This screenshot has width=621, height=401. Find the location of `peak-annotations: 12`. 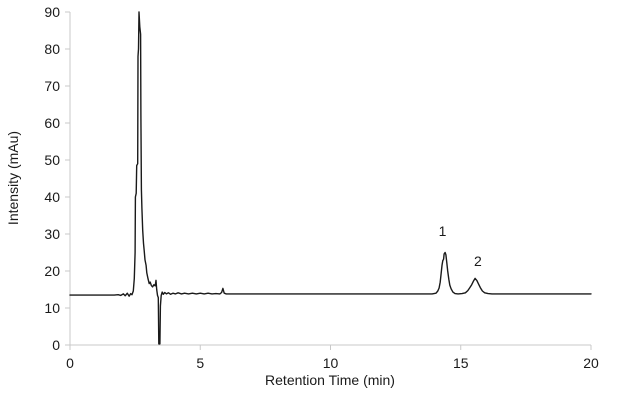

peak-annotations: 12 is located at coordinates (460, 246).